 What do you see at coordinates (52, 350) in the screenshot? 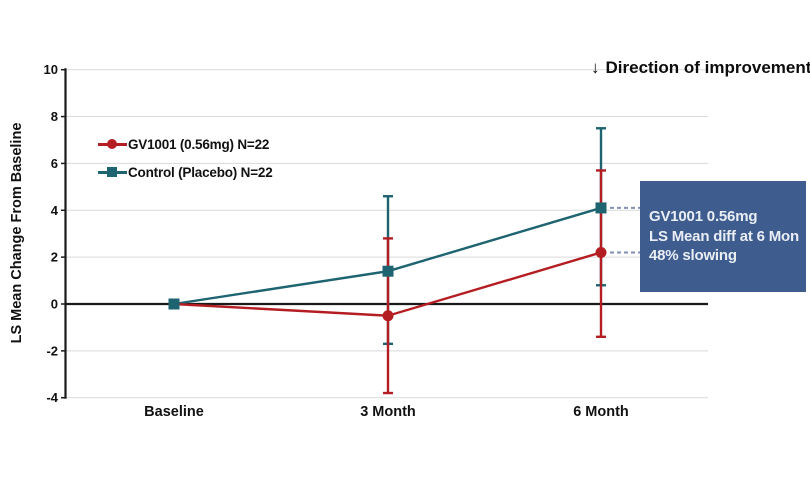
I see `y-tick-label: -2` at bounding box center [52, 350].